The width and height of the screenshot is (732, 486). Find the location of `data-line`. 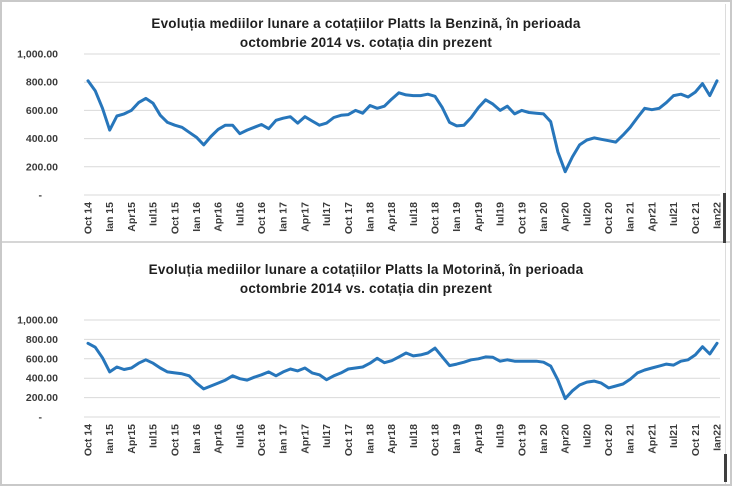

data-line is located at coordinates (402, 371).